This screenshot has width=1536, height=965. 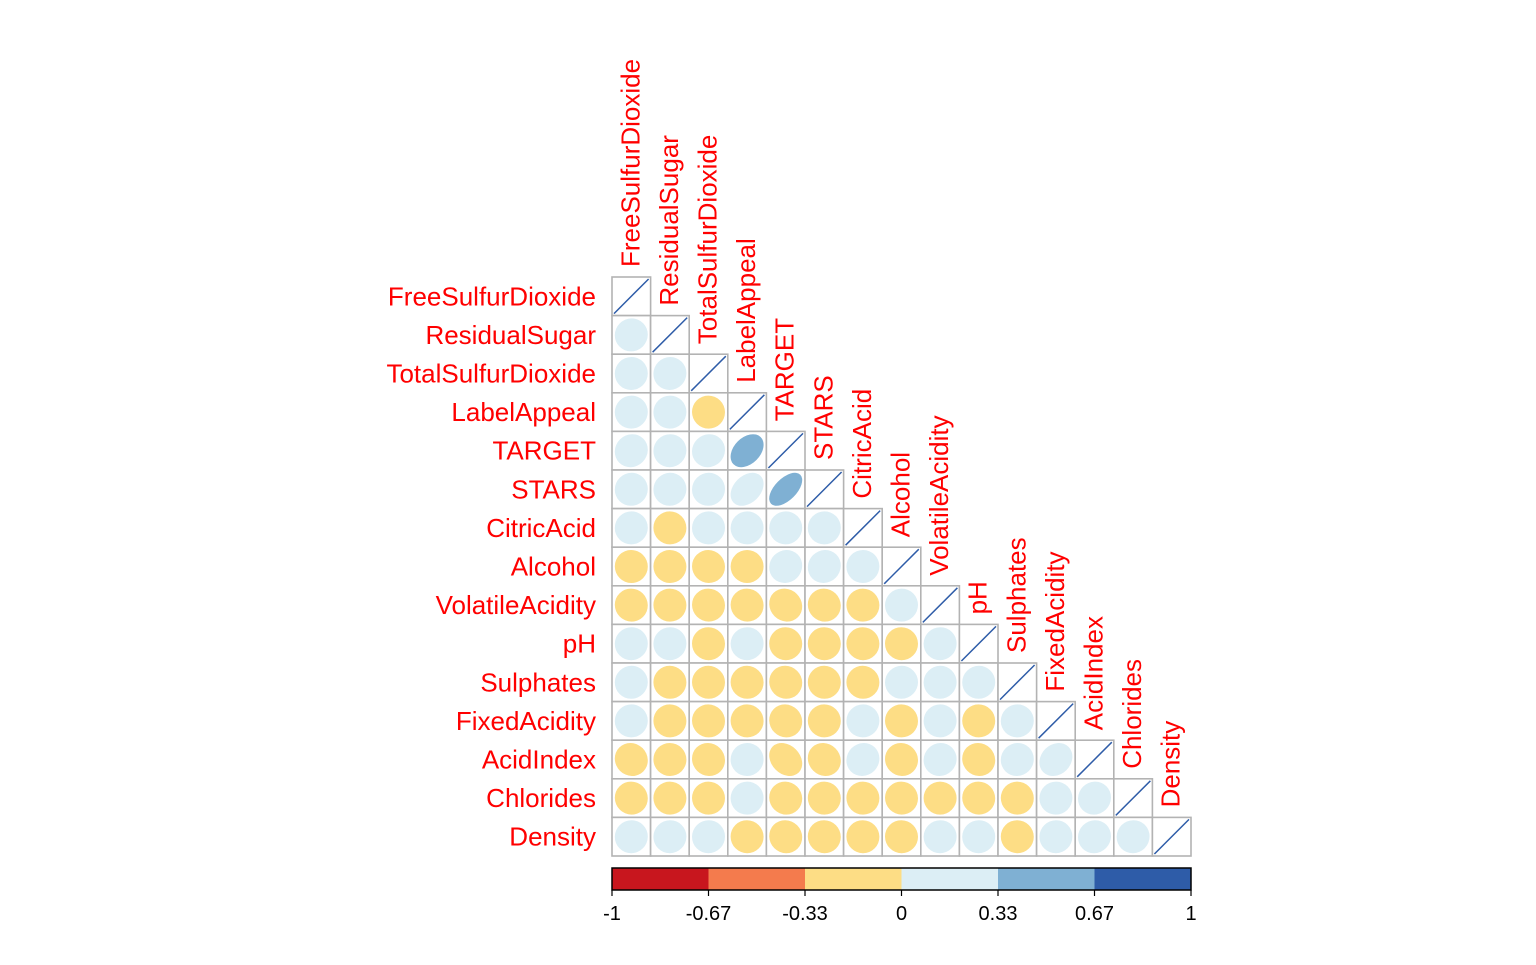 I want to click on cell-totalsulfurdioxide-freesulfurdioxide, so click(x=631, y=373).